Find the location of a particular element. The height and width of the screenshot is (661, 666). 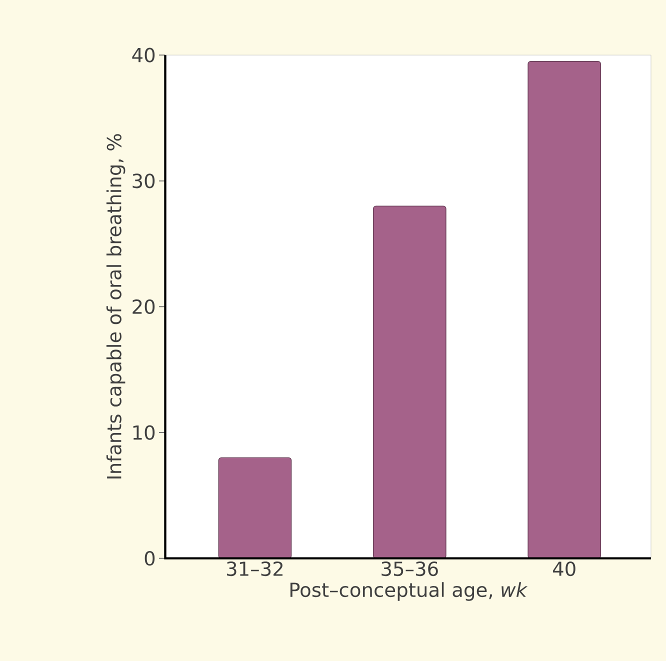

x-tick-label: 40 is located at coordinates (564, 568).